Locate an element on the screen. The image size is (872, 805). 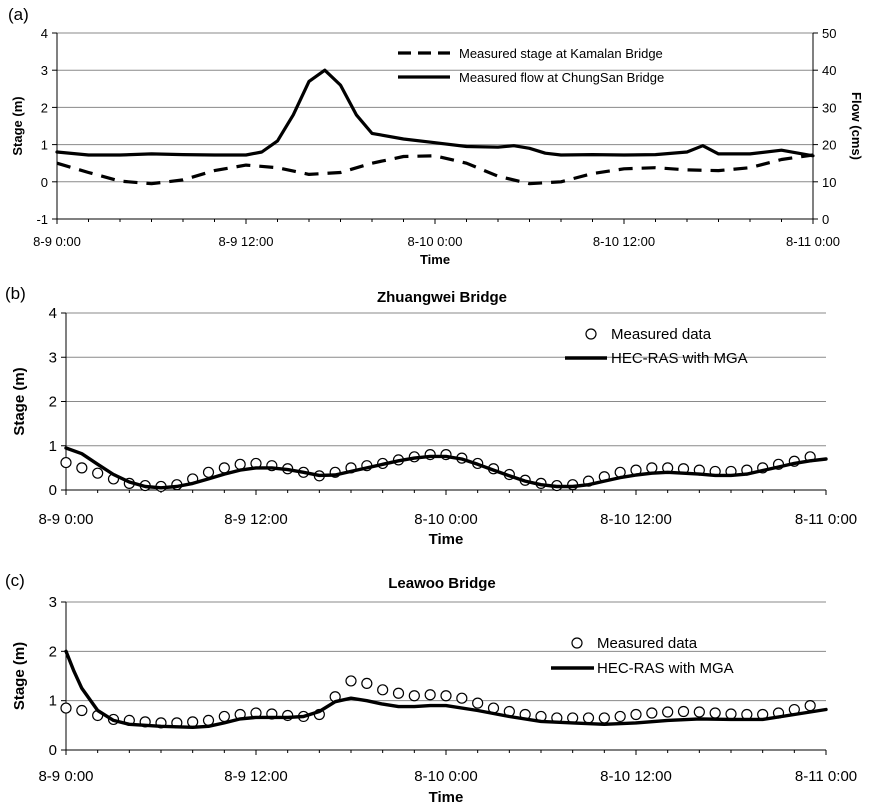
chart-title: Zhuangwei Bridge is located at coordinates (442, 297).